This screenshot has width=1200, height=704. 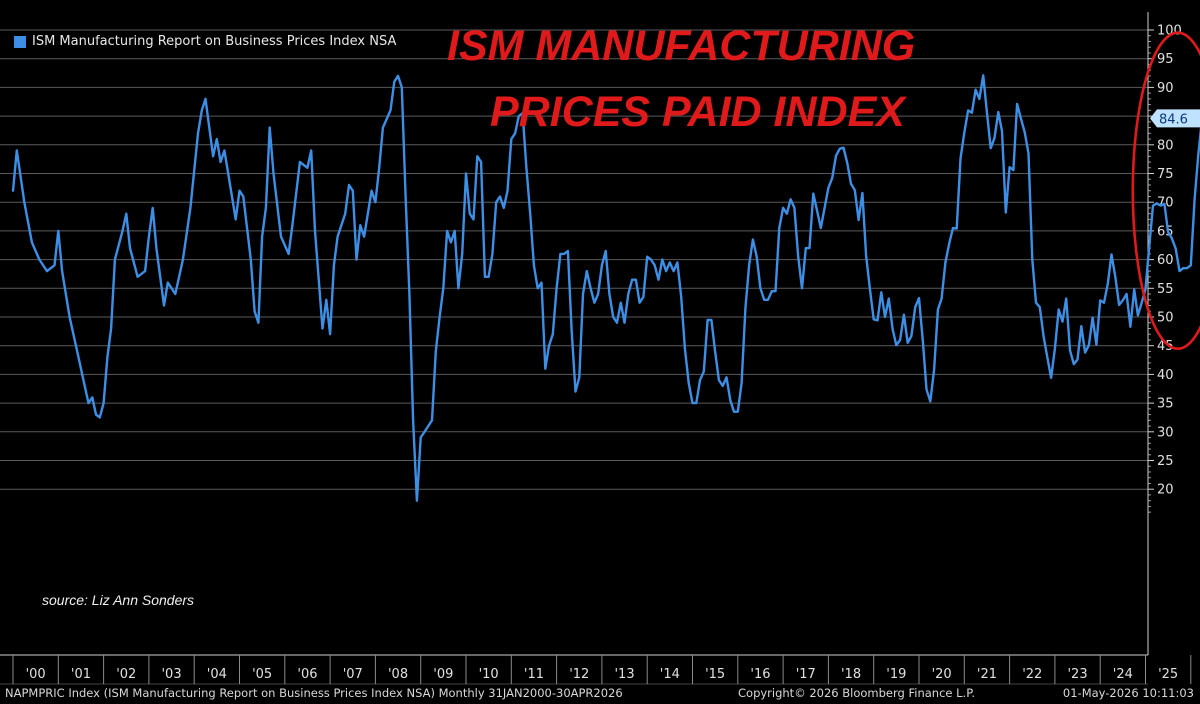 I want to click on x-tick-label: '05, so click(x=262, y=674).